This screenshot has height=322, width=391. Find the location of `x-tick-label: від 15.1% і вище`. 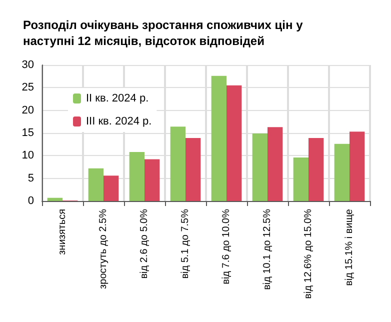

x-tick-label: від 15.1% і вище is located at coordinates (349, 247).